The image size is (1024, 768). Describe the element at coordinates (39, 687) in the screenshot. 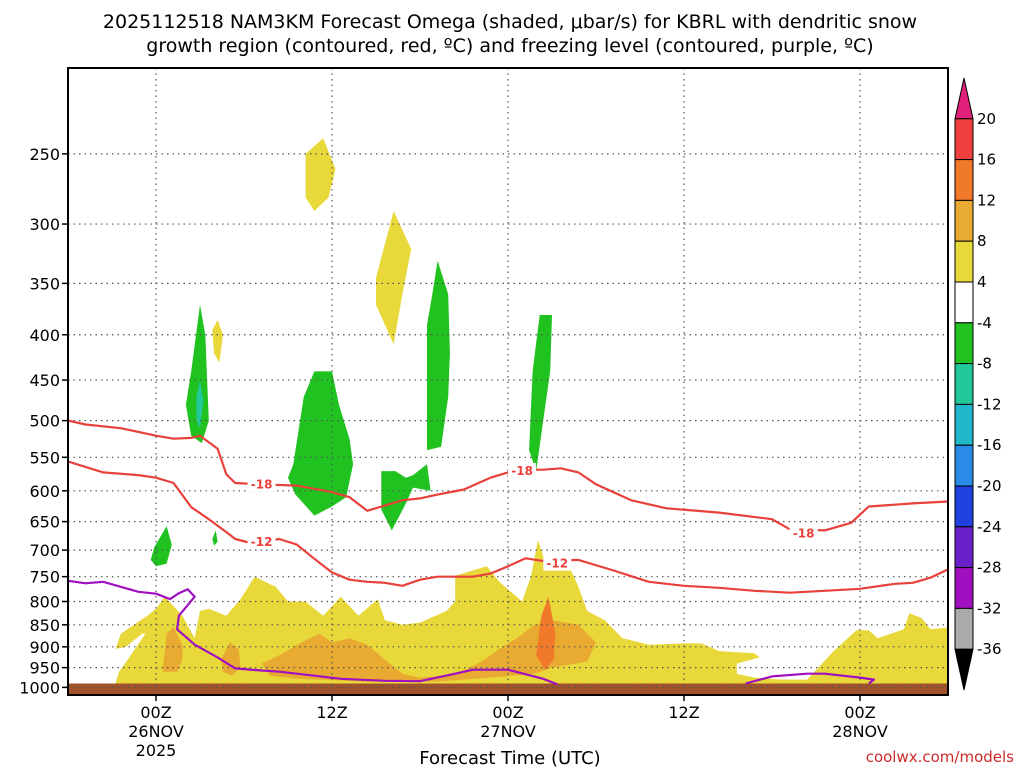

I see `y-tick-label: 1000` at that location.